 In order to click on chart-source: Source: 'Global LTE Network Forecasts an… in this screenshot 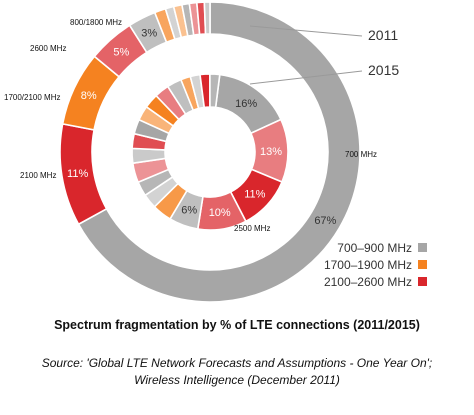, I will do `click(237, 371)`.